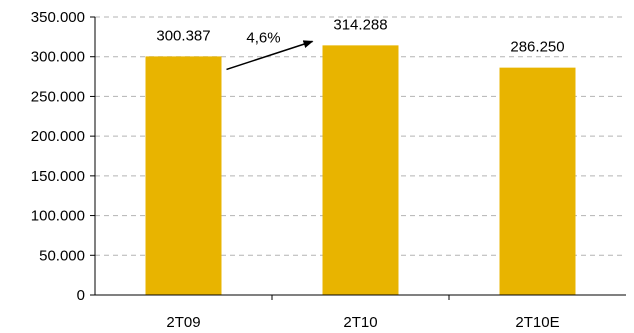  Describe the element at coordinates (360, 35) in the screenshot. I see `labels: 300.387 314.288 286.250` at that location.